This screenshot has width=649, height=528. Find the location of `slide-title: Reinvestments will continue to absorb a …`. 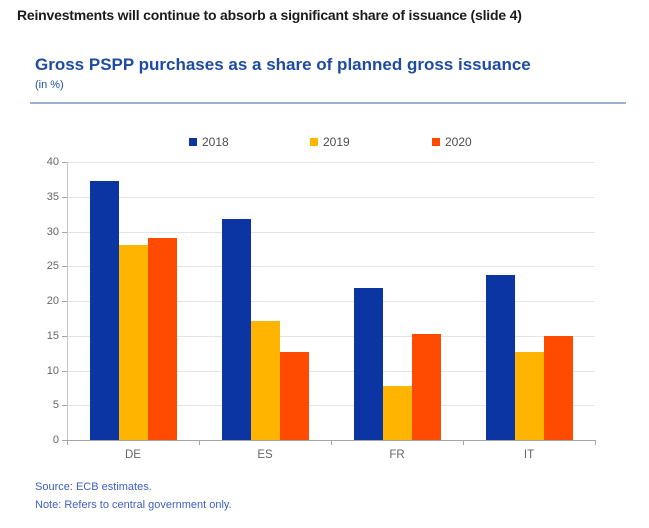

slide-title: Reinvestments will continue to absorb a … is located at coordinates (269, 15).